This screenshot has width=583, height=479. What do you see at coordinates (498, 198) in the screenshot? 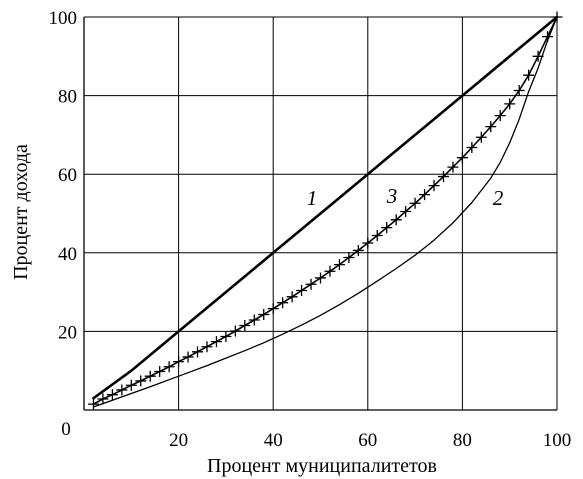
I see `series-2-label: 2` at bounding box center [498, 198].